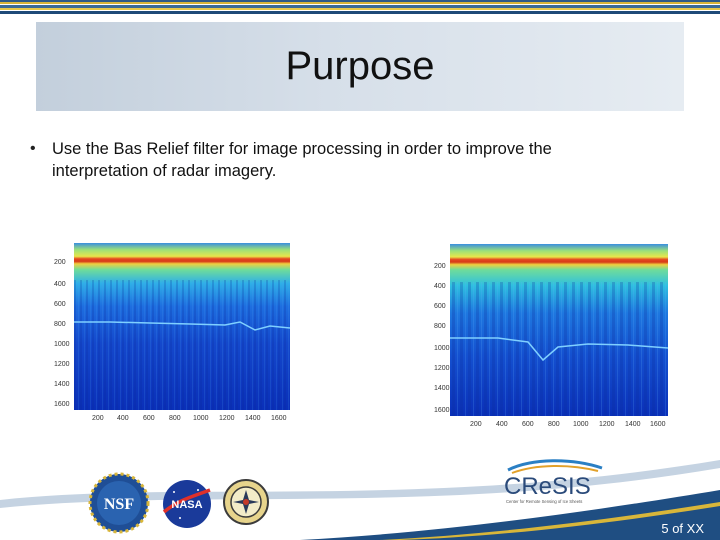 This screenshot has width=720, height=540. I want to click on nasa-logo-text: NASA, so click(186, 505).